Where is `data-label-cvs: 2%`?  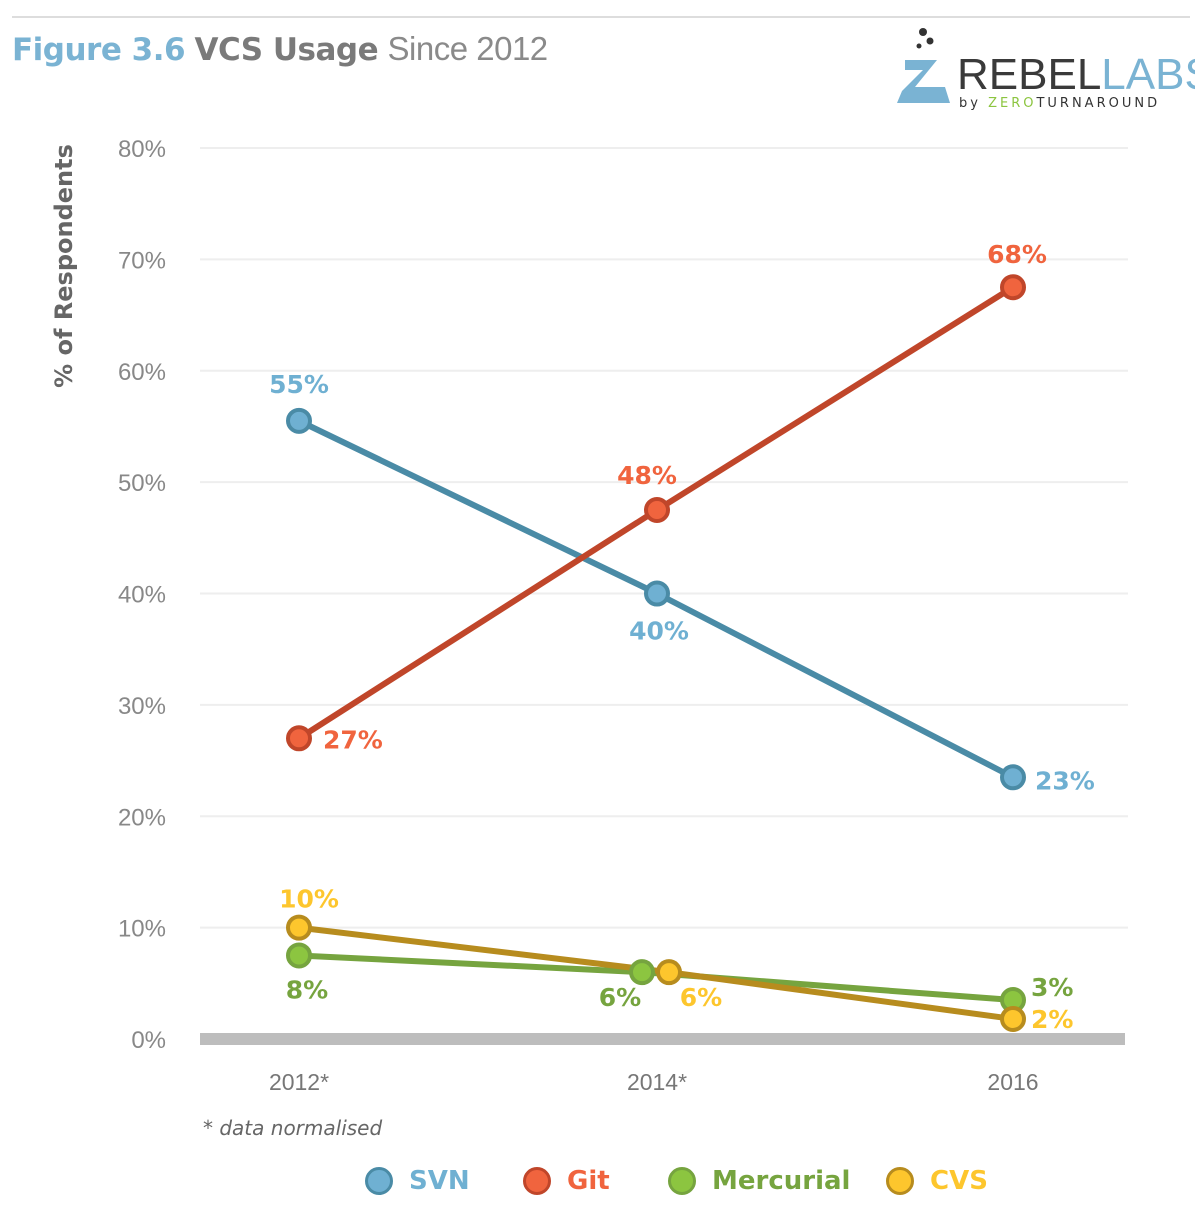 data-label-cvs: 2% is located at coordinates (1052, 1019).